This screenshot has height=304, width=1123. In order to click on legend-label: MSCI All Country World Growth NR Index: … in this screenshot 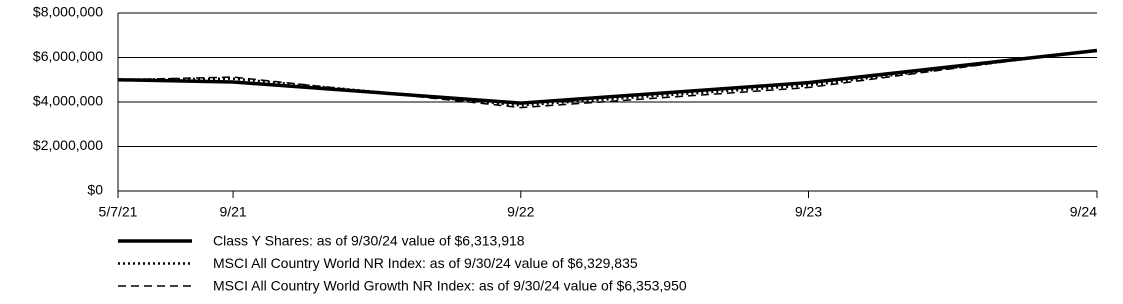, I will do `click(450, 286)`.